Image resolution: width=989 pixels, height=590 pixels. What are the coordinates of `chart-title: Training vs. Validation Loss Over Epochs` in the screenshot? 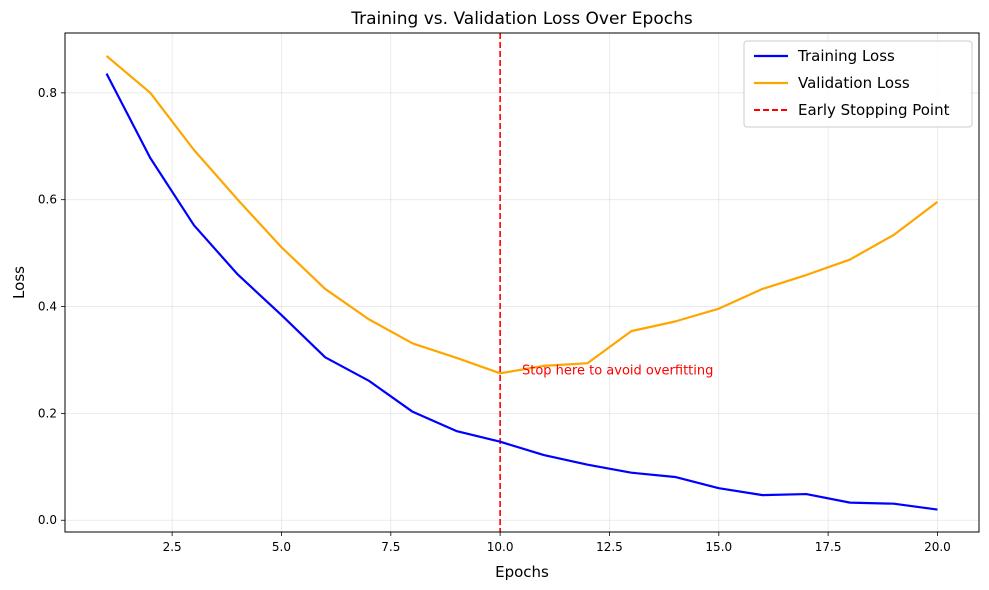 It's located at (521, 19).